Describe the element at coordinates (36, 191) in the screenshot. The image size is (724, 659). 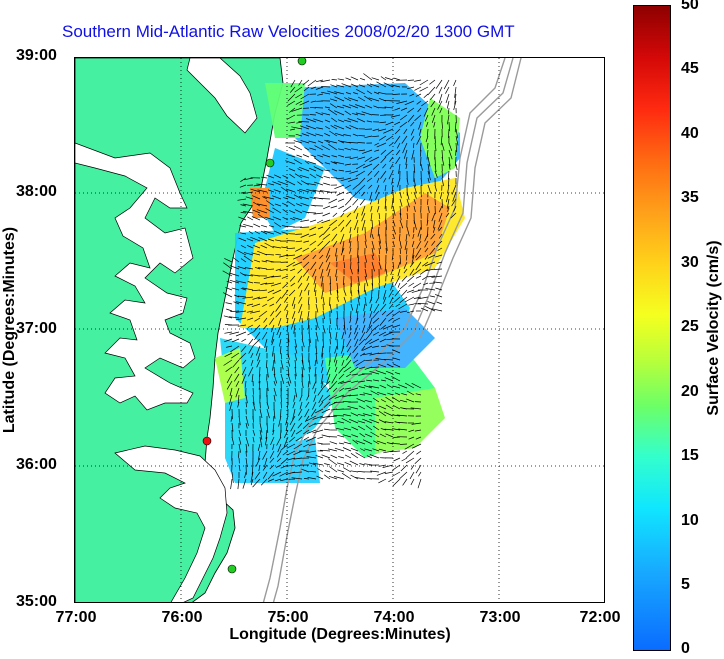
I see `y-tick: 38:00` at that location.